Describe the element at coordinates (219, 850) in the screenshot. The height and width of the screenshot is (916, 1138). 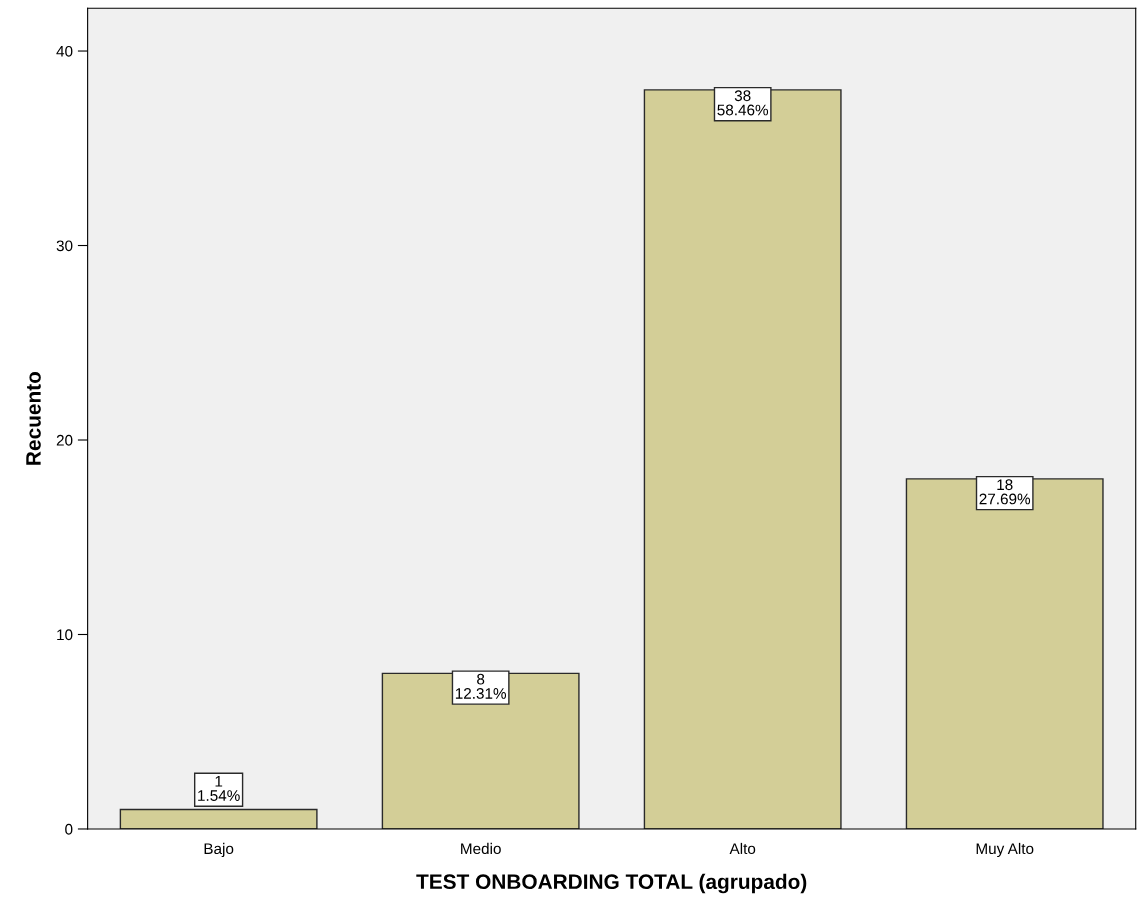
I see `x-tick-label: Bajo` at that location.